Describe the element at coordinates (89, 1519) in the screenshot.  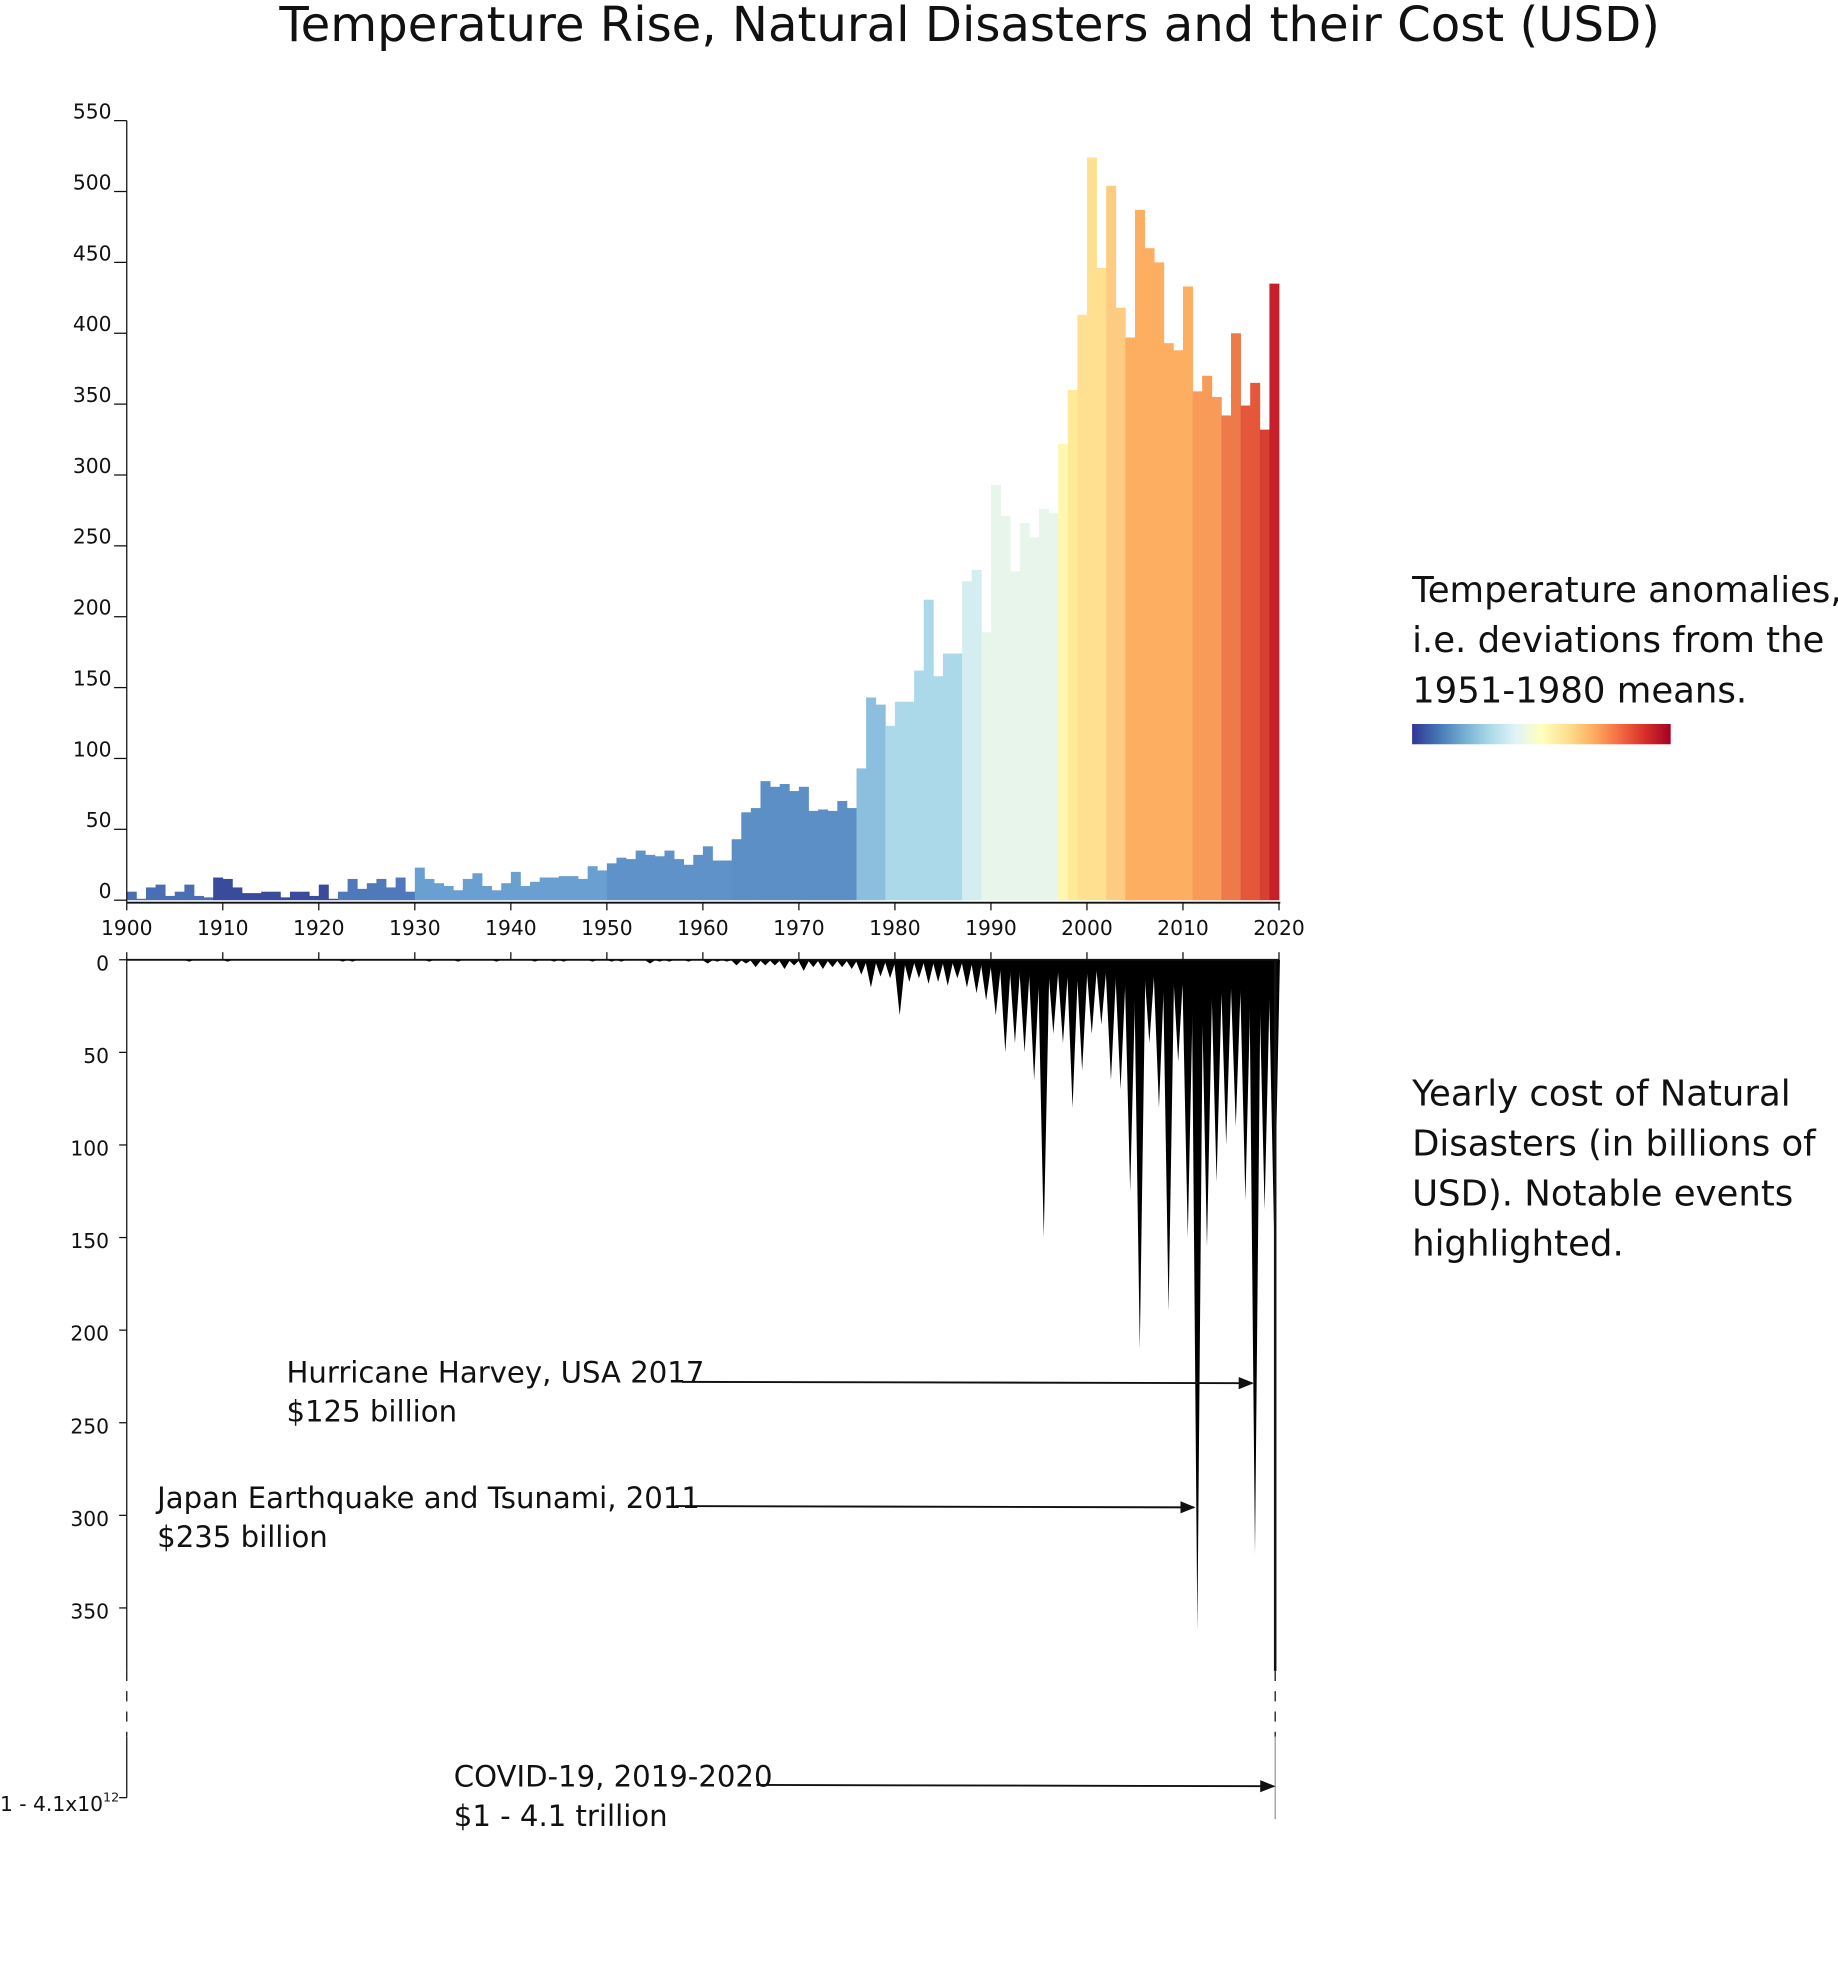
I see `y-tick-label: 300` at that location.